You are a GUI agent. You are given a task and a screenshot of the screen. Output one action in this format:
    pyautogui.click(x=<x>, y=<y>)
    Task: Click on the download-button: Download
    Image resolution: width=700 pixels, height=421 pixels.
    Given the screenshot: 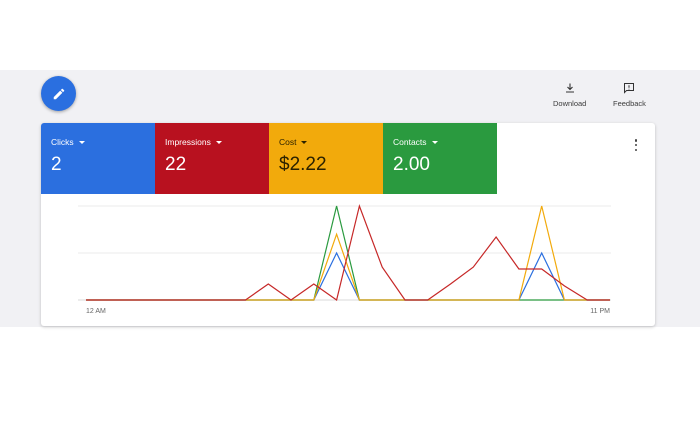 What is the action you would take?
    pyautogui.click(x=569, y=95)
    